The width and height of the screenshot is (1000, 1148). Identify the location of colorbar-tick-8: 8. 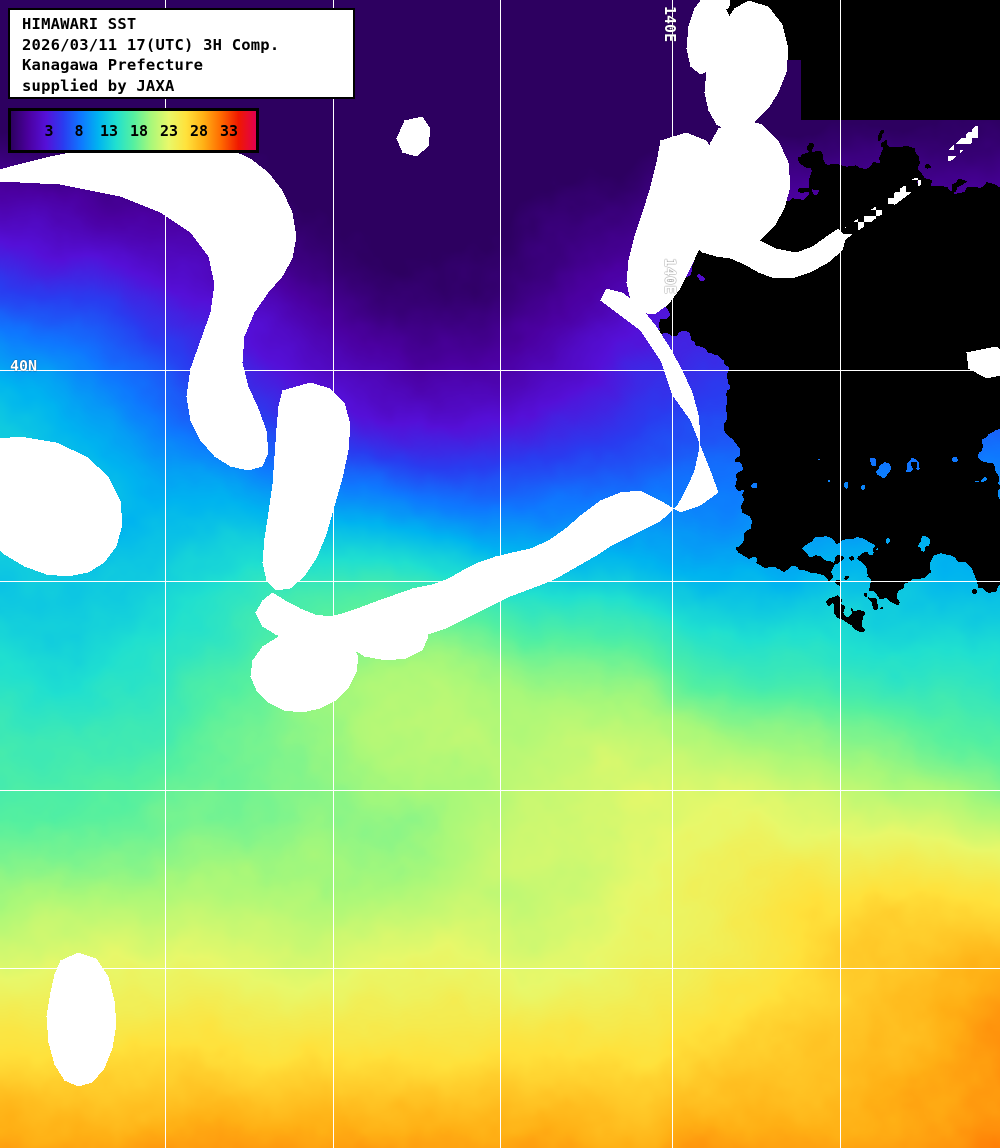
(79, 130).